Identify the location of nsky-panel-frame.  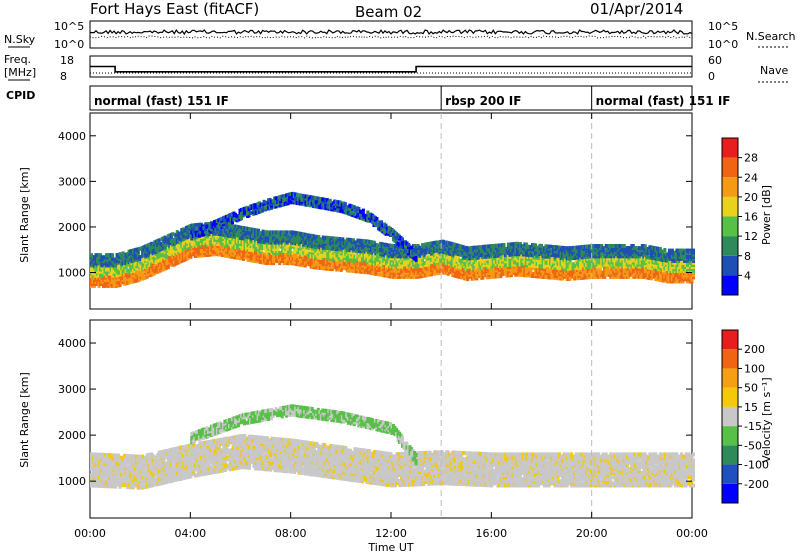
(391, 34).